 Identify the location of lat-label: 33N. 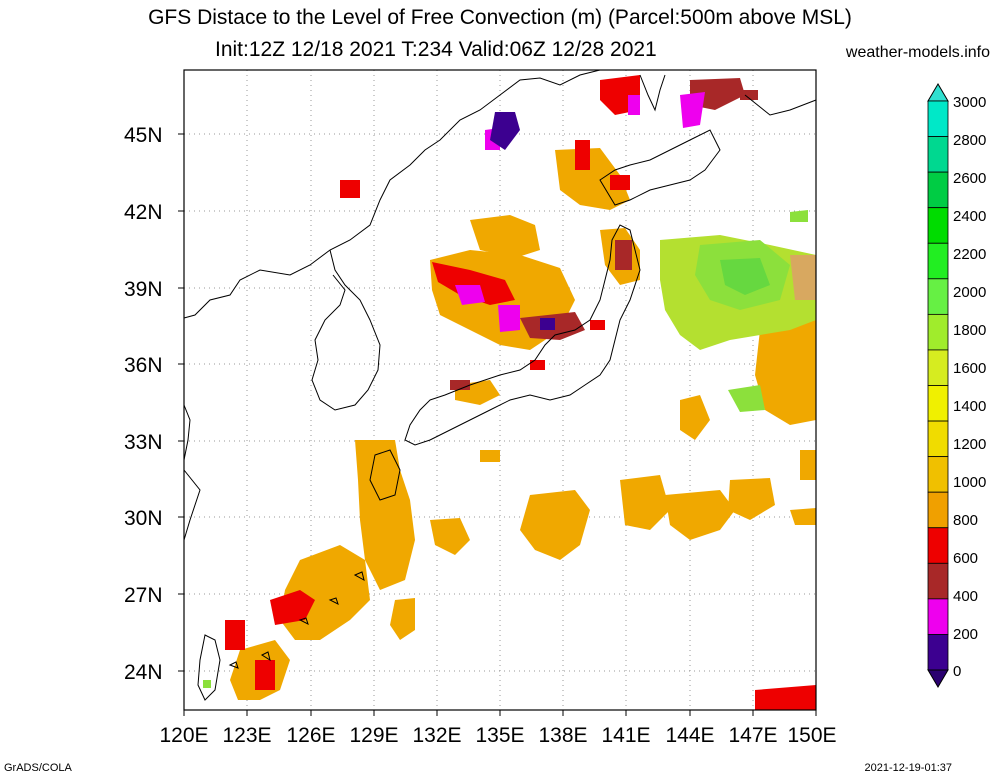
(143, 442).